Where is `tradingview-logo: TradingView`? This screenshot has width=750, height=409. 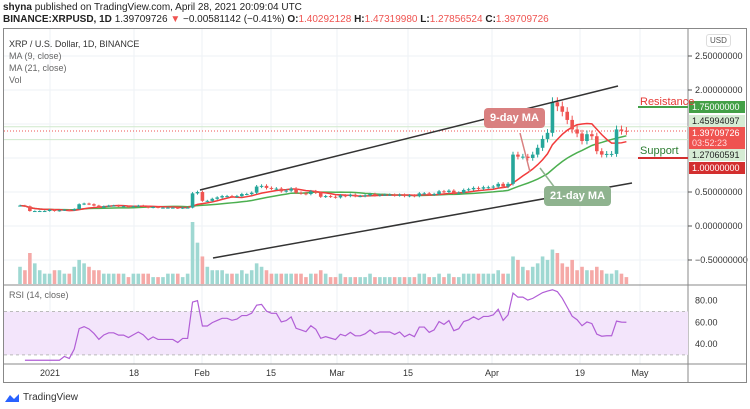
tradingview-logo: TradingView is located at coordinates (41, 397).